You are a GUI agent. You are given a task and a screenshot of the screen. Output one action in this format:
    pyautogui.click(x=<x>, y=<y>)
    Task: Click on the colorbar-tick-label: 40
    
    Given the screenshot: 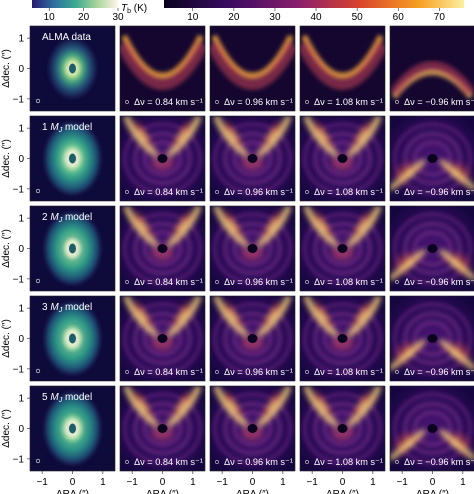 What is the action you would take?
    pyautogui.click(x=316, y=17)
    